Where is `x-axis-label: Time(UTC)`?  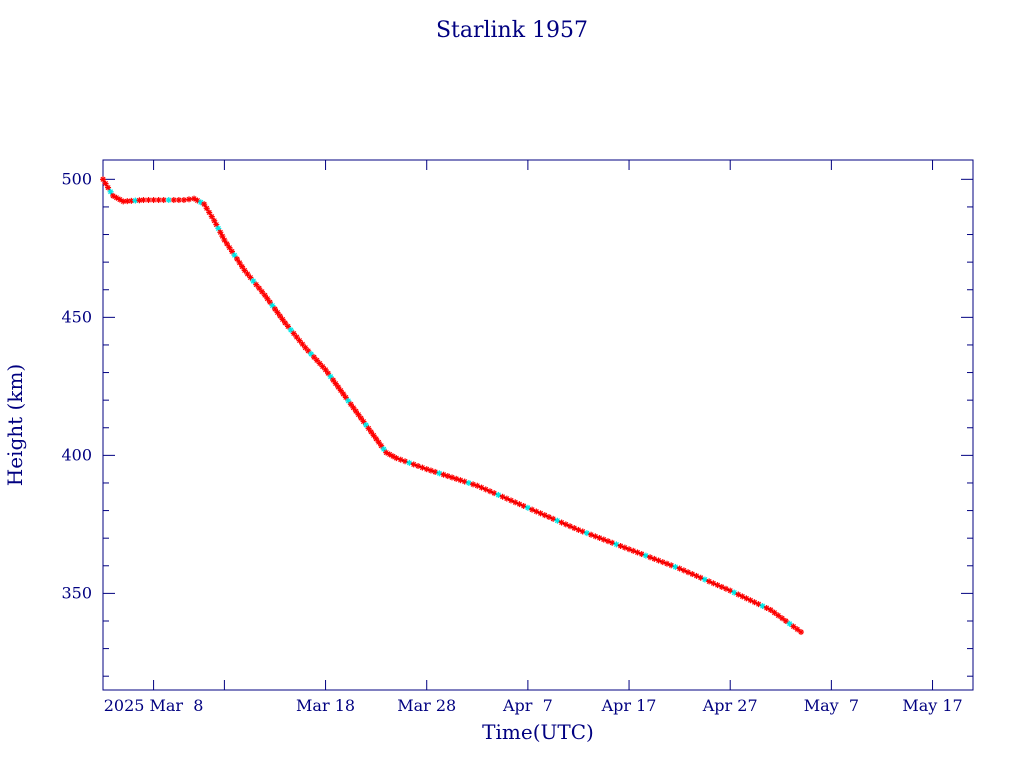
x-axis-label: Time(UTC) is located at coordinates (538, 732).